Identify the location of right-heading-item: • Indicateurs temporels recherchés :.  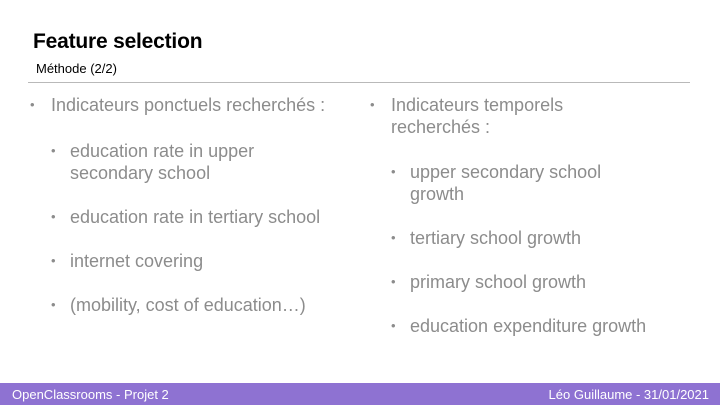
(530, 116).